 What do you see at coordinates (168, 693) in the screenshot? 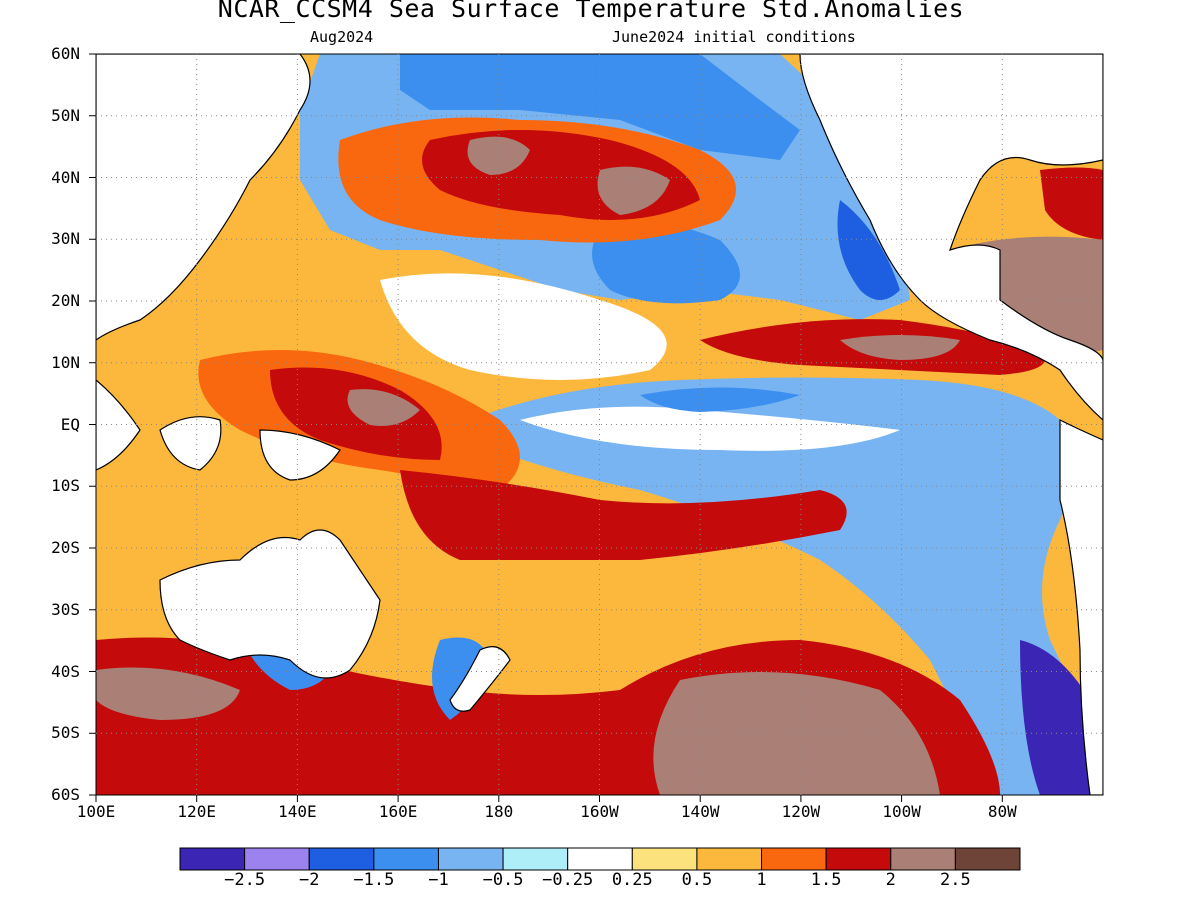
I see `south-extreme-a` at bounding box center [168, 693].